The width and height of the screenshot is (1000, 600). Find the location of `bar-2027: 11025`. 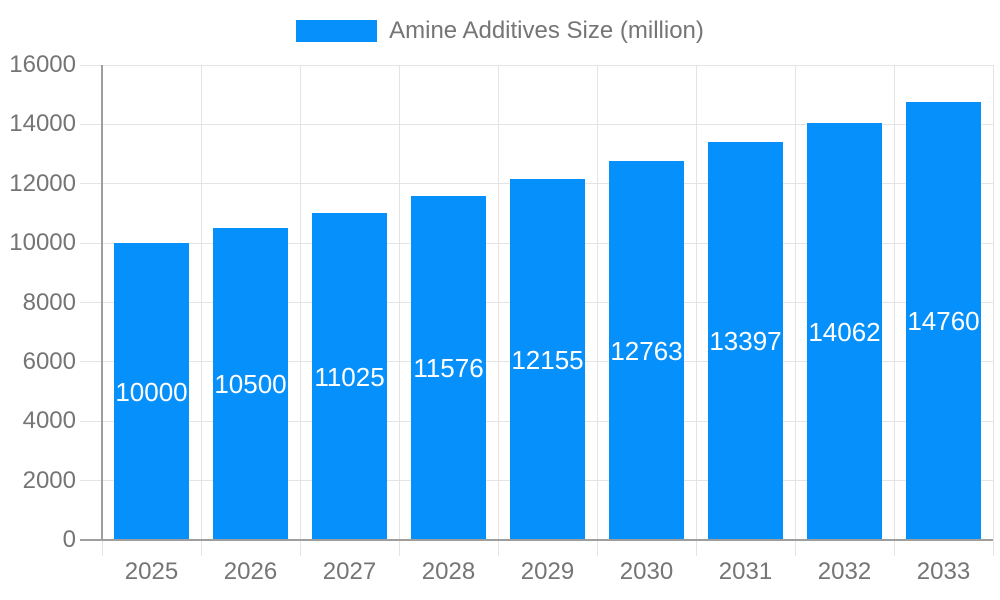

bar-2027: 11025 is located at coordinates (349, 376).